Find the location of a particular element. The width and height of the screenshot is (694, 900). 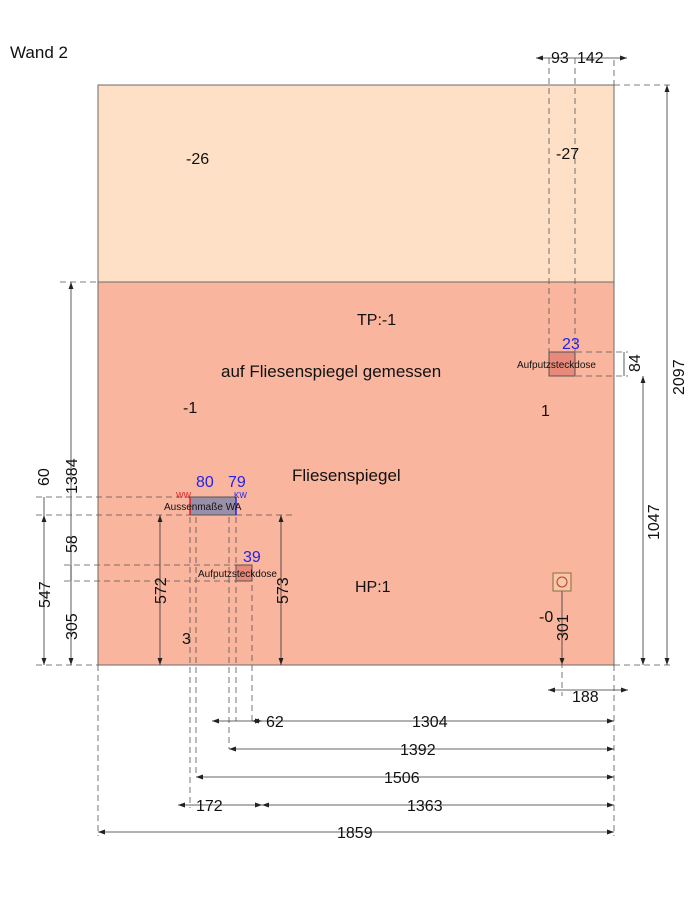

dim-top-93: 93 is located at coordinates (560, 58).